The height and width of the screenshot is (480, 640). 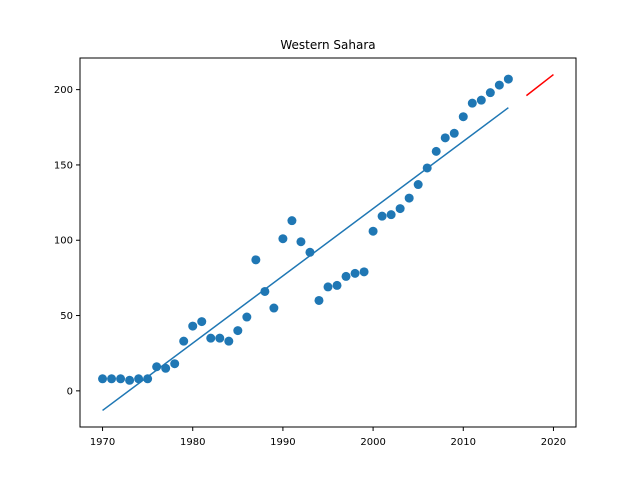 I want to click on forecast-line, so click(x=539, y=85).